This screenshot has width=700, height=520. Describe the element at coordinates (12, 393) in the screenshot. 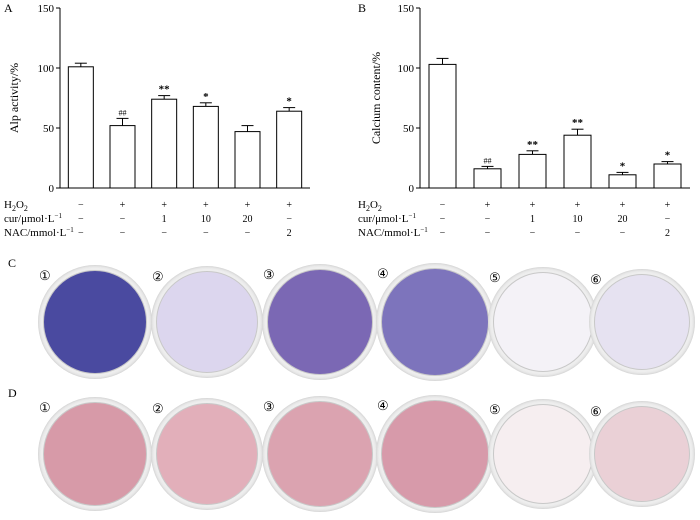

I see `panel-d-letter: D` at that location.